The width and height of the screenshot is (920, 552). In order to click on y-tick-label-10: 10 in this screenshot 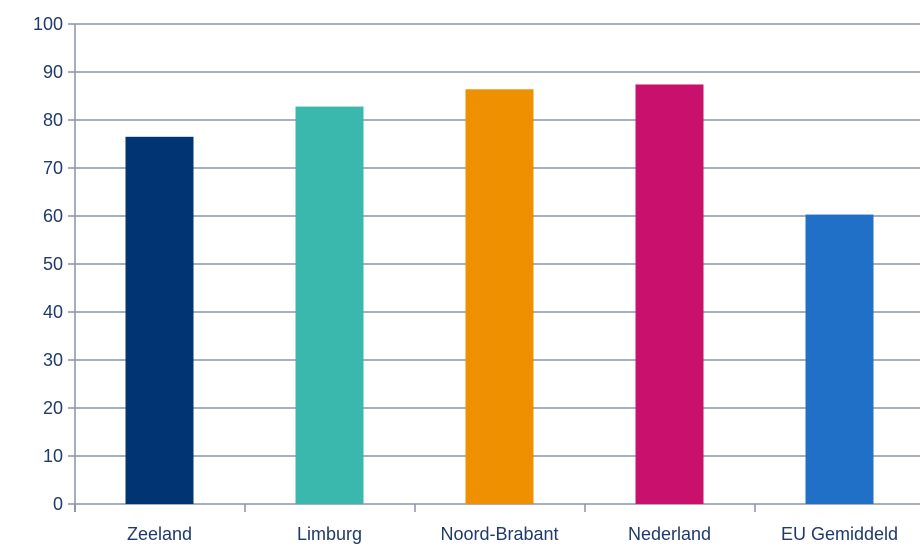, I will do `click(53, 456)`.